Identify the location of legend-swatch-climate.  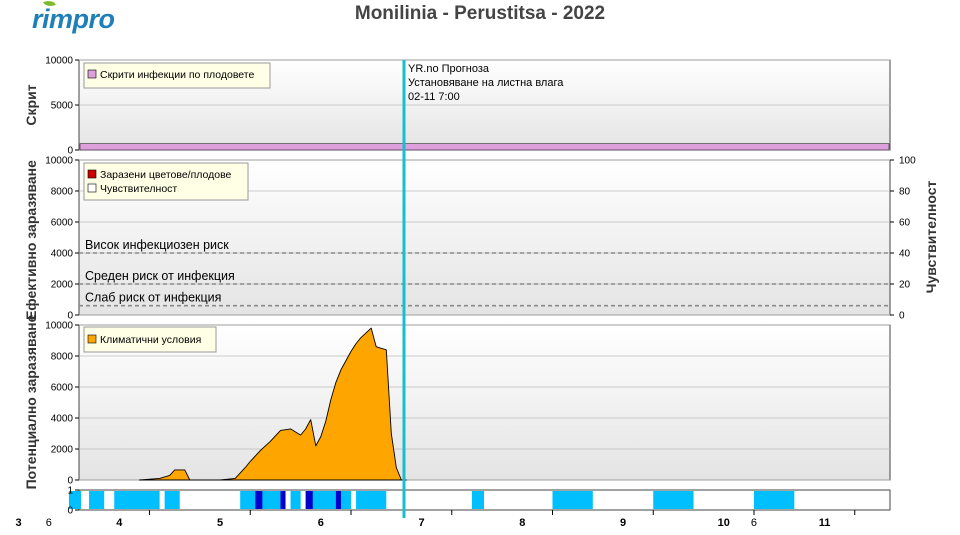
(92, 339).